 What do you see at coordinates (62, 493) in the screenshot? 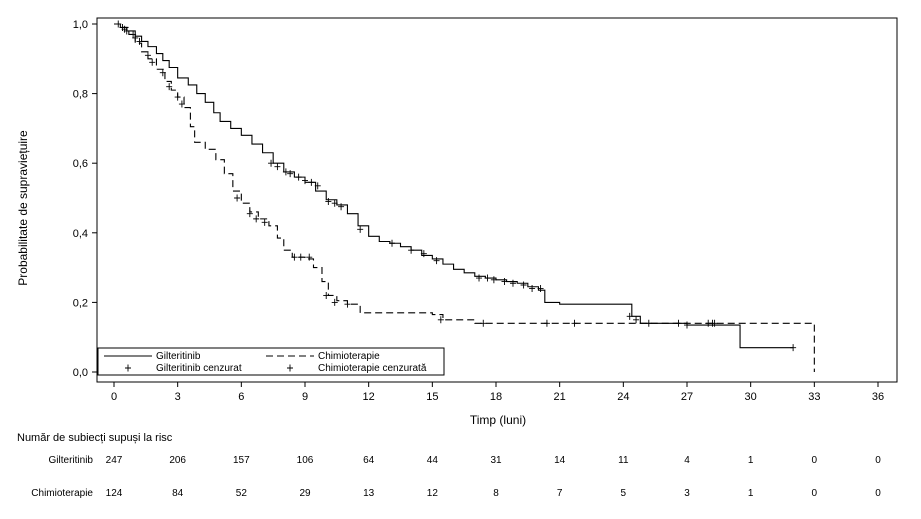
I see `risk-row-label: Chimioterapie` at bounding box center [62, 493].